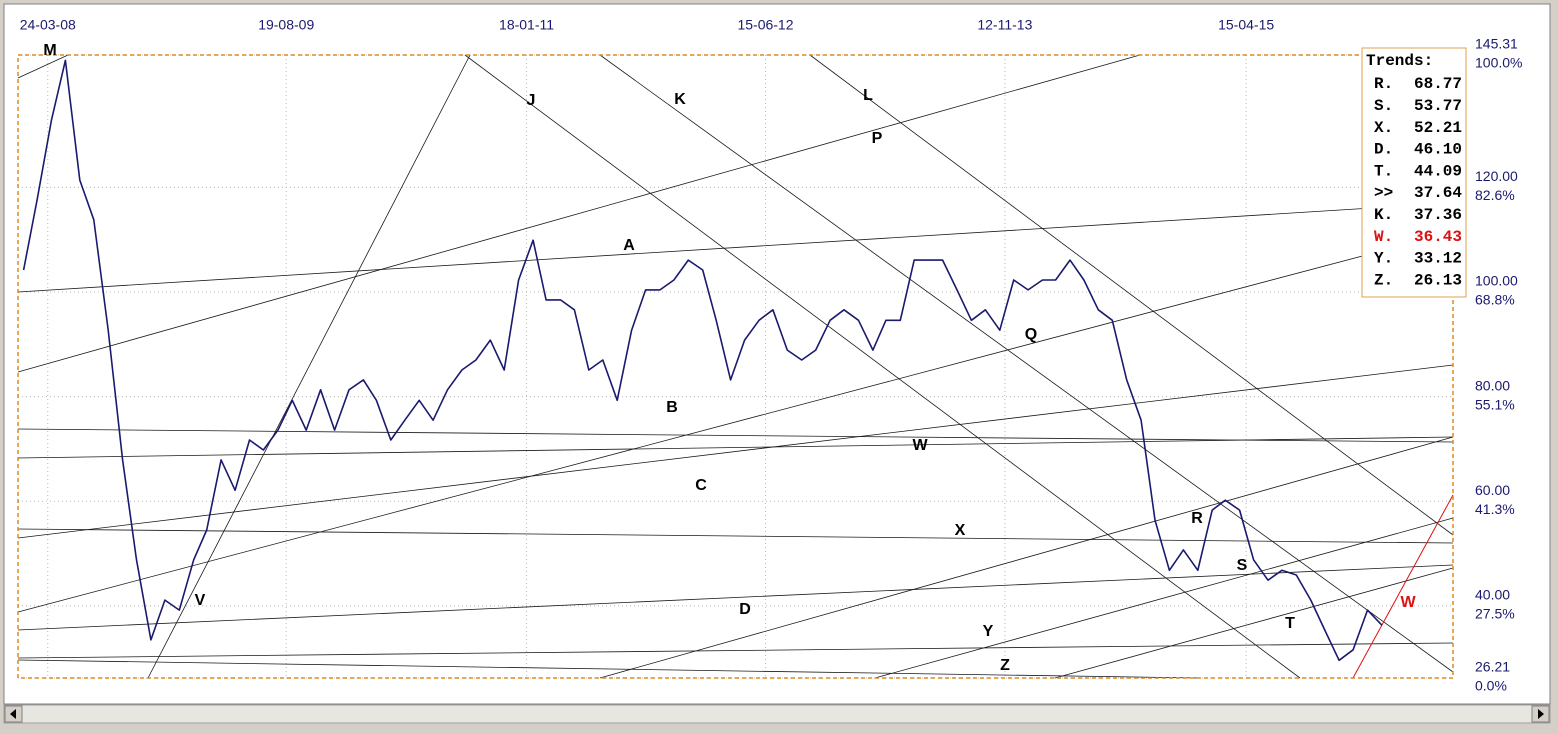  Describe the element at coordinates (1438, 215) in the screenshot. I see `trend-value: 37.36` at that location.